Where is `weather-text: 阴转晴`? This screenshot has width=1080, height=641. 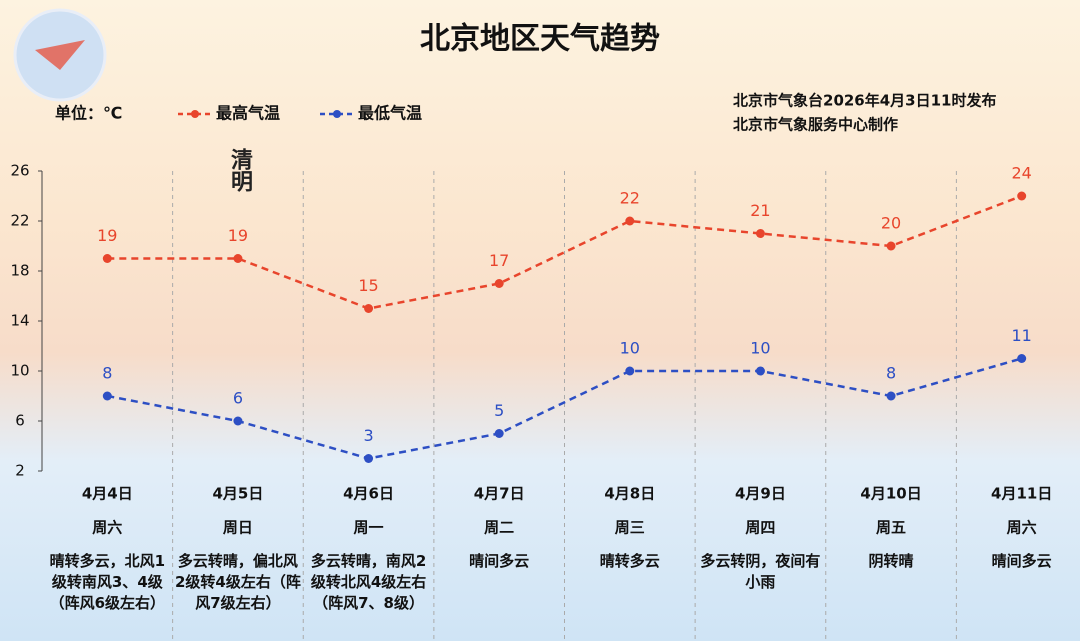
weather-text: 阴转晴 is located at coordinates (891, 561).